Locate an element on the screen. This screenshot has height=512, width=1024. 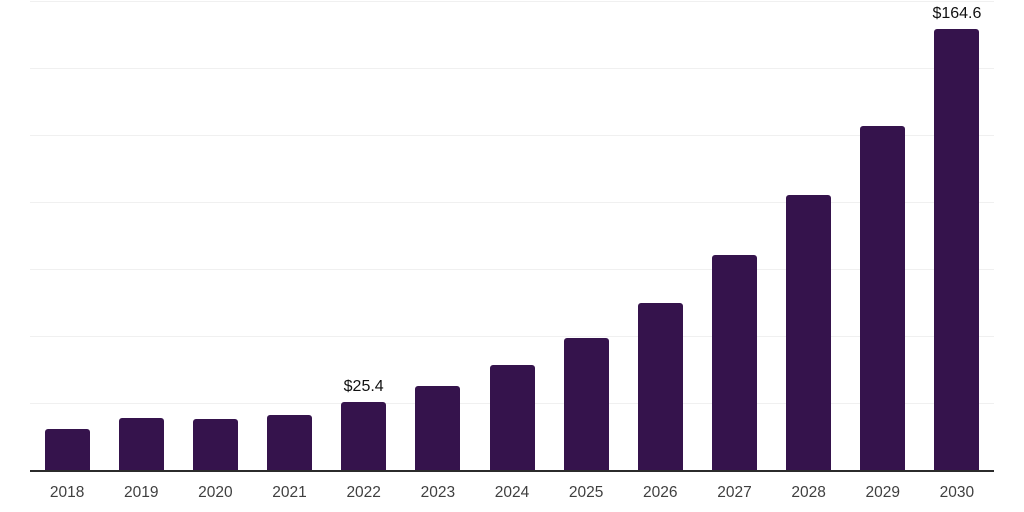
x-tick-label: 2029 is located at coordinates (882, 492).